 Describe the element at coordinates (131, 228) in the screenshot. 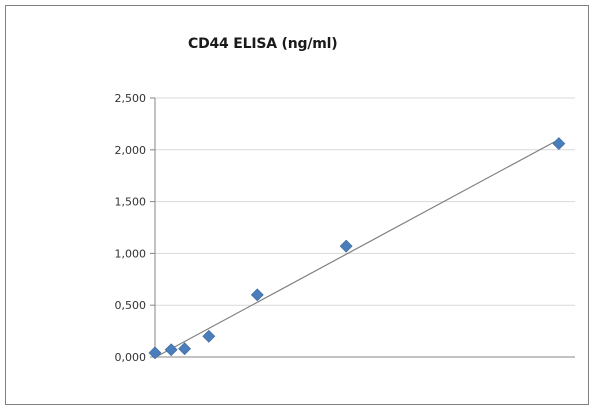

I see `y-tick-labels: 0,000 0,500 1,000 1,500 2,000 2,500` at that location.